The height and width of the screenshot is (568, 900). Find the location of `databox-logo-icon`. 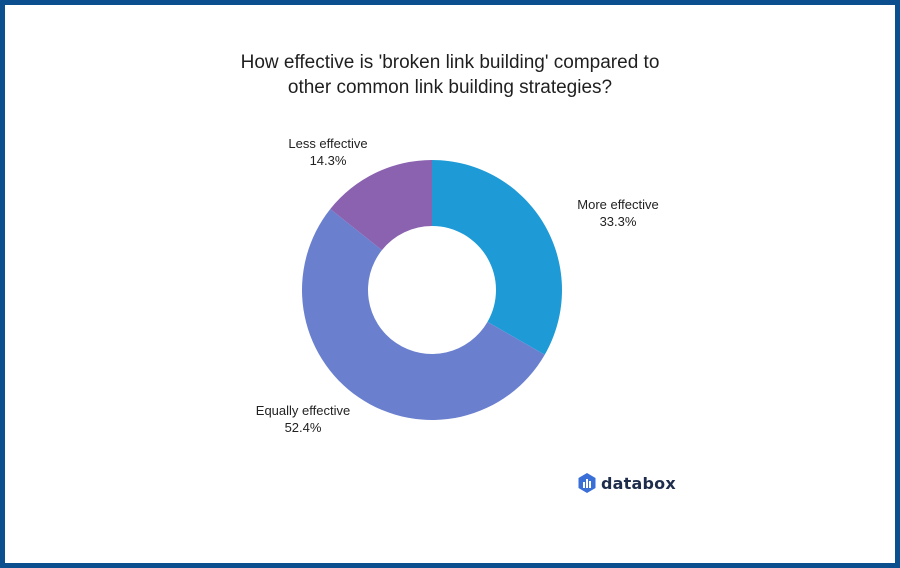

databox-logo-icon is located at coordinates (587, 483).